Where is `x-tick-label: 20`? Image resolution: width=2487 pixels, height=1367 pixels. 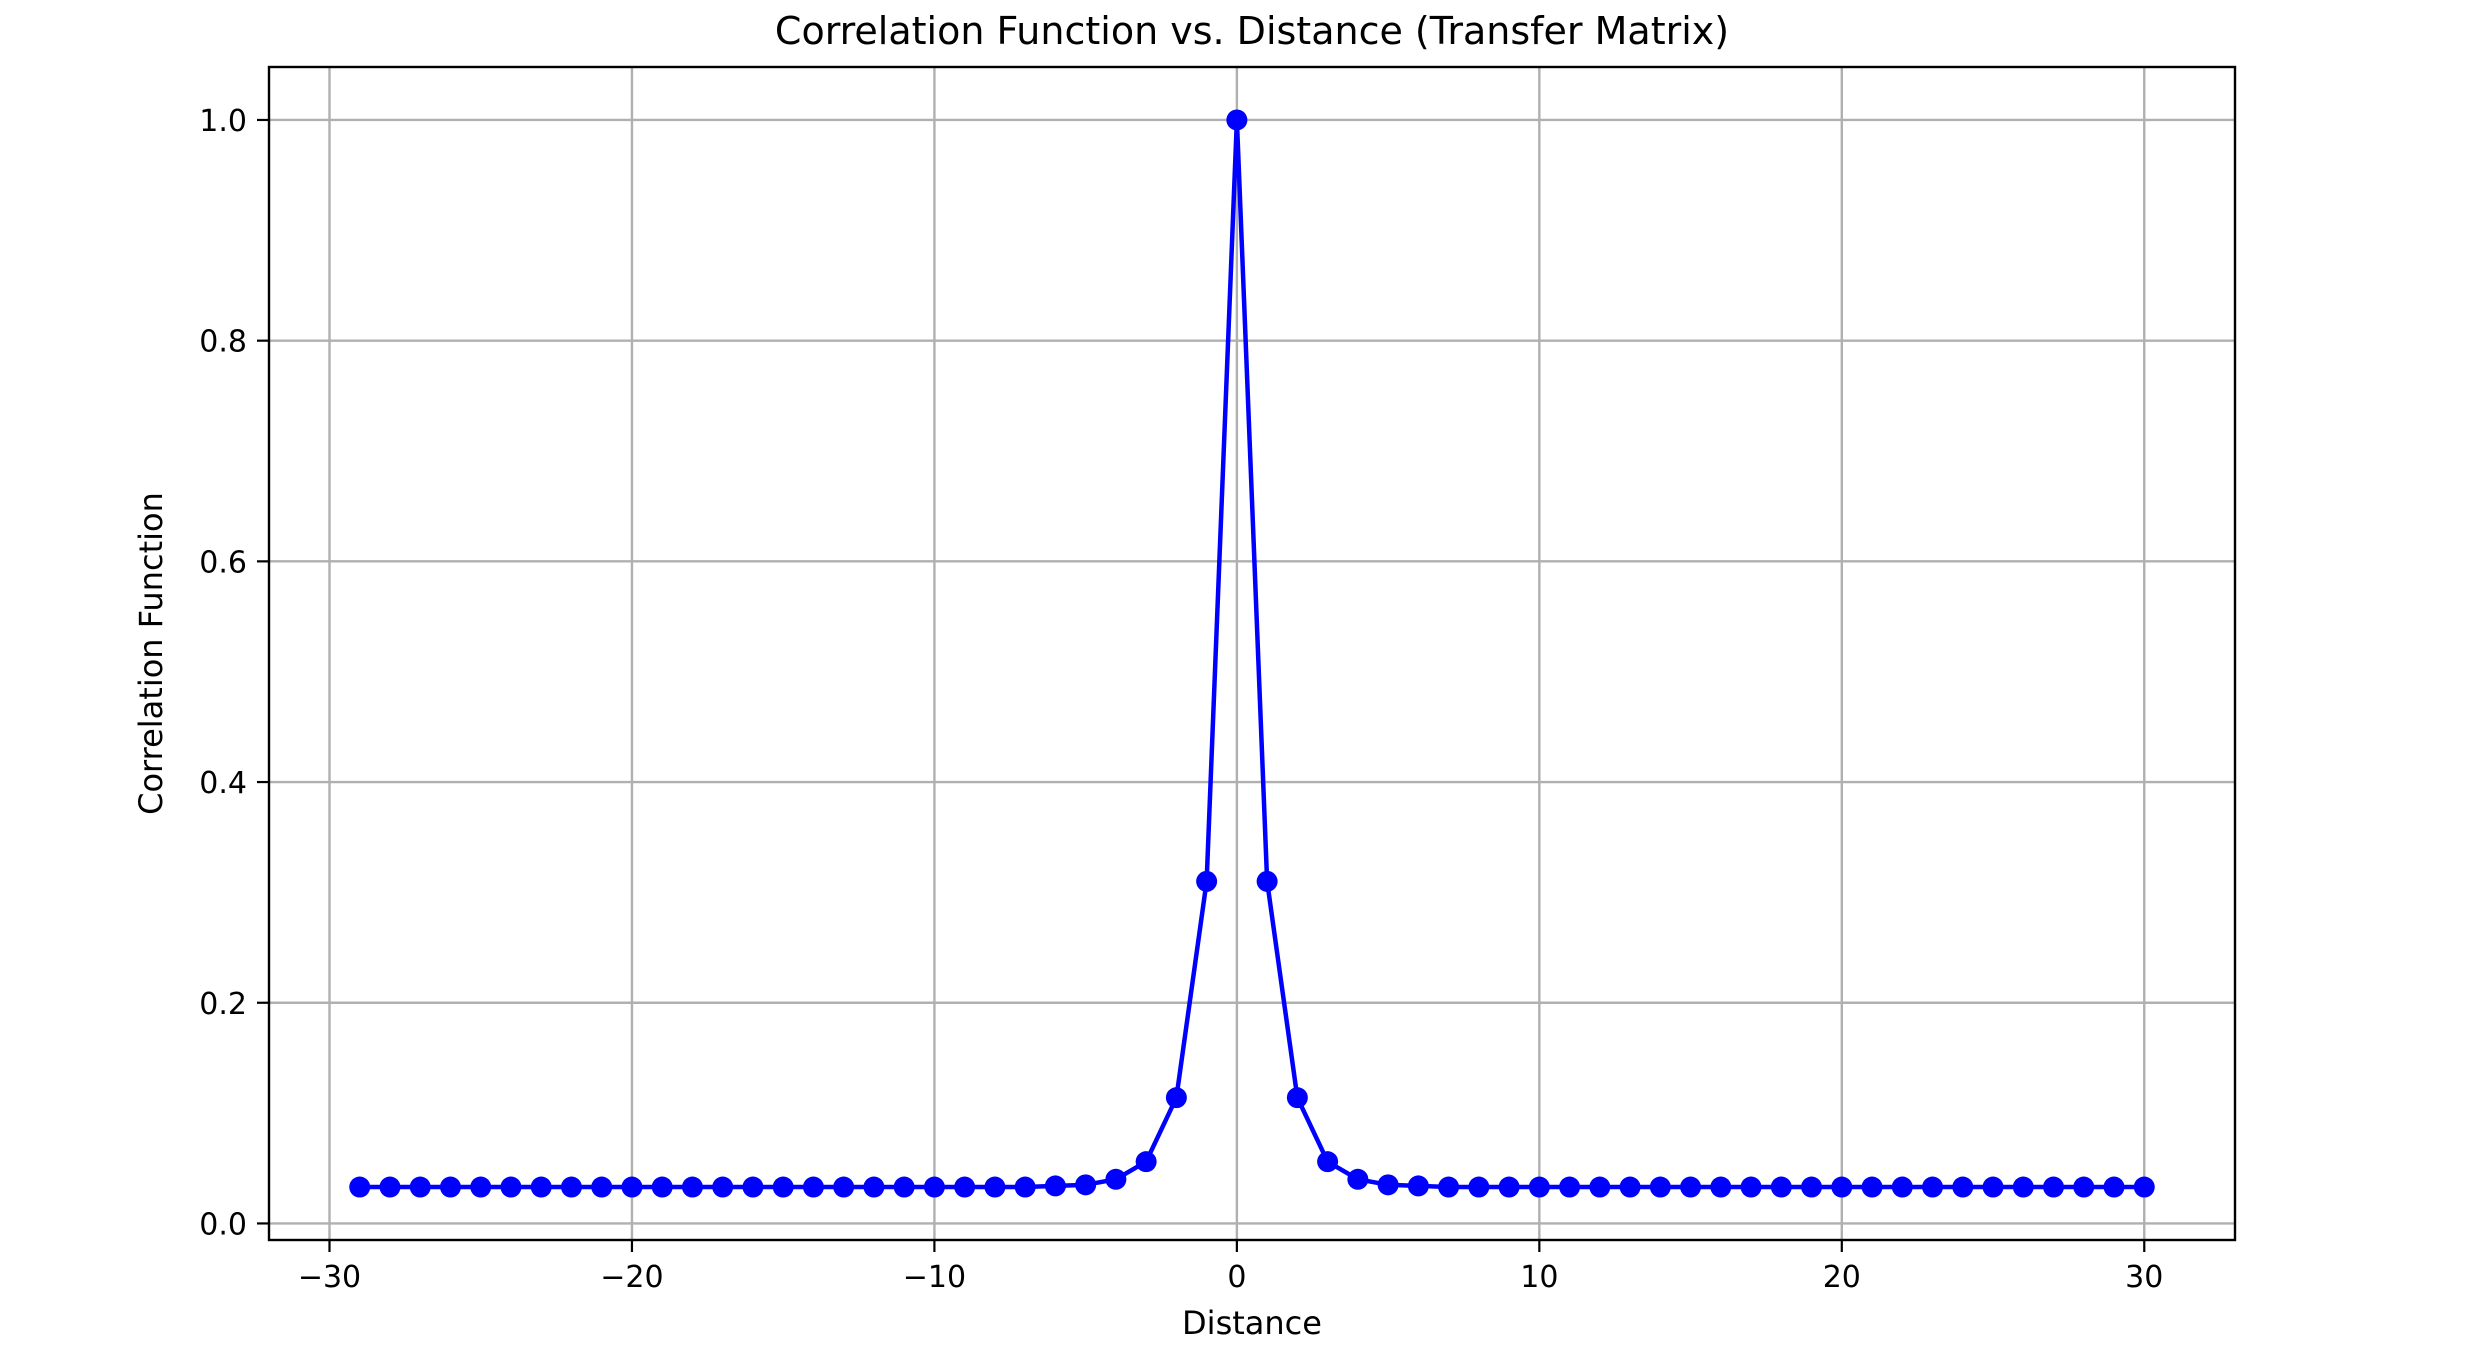
x-tick-label: 20 is located at coordinates (1842, 1277).